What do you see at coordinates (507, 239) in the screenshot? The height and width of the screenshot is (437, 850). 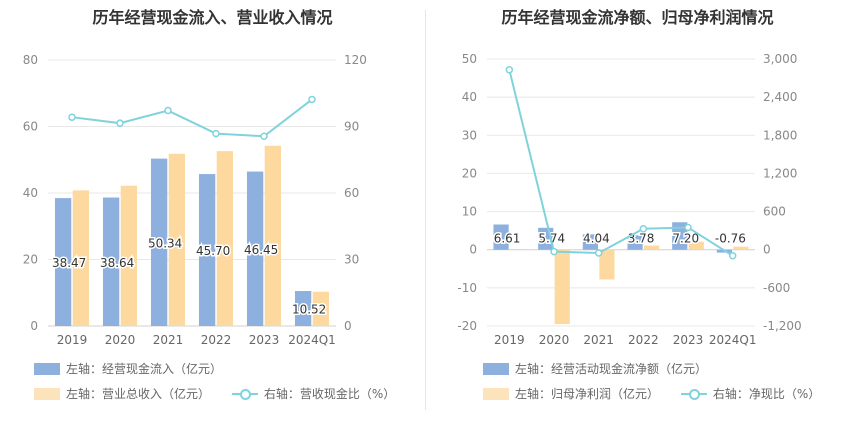 I see `bar-value-label: 6.61` at bounding box center [507, 239].